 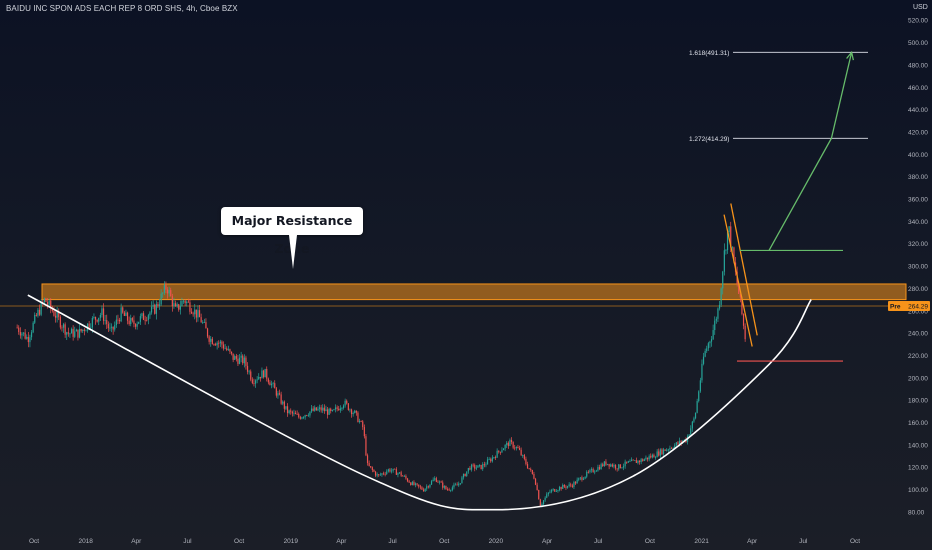 What do you see at coordinates (810, 151) in the screenshot?
I see `projection-path` at bounding box center [810, 151].